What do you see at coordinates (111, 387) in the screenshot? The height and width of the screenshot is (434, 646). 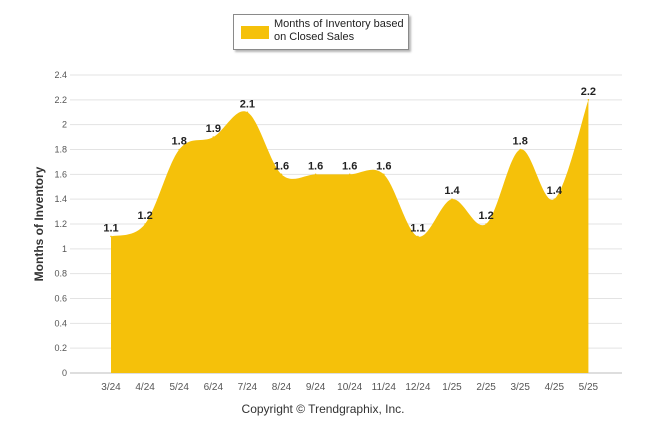 I see `x-tick-label: 3/24` at bounding box center [111, 387].